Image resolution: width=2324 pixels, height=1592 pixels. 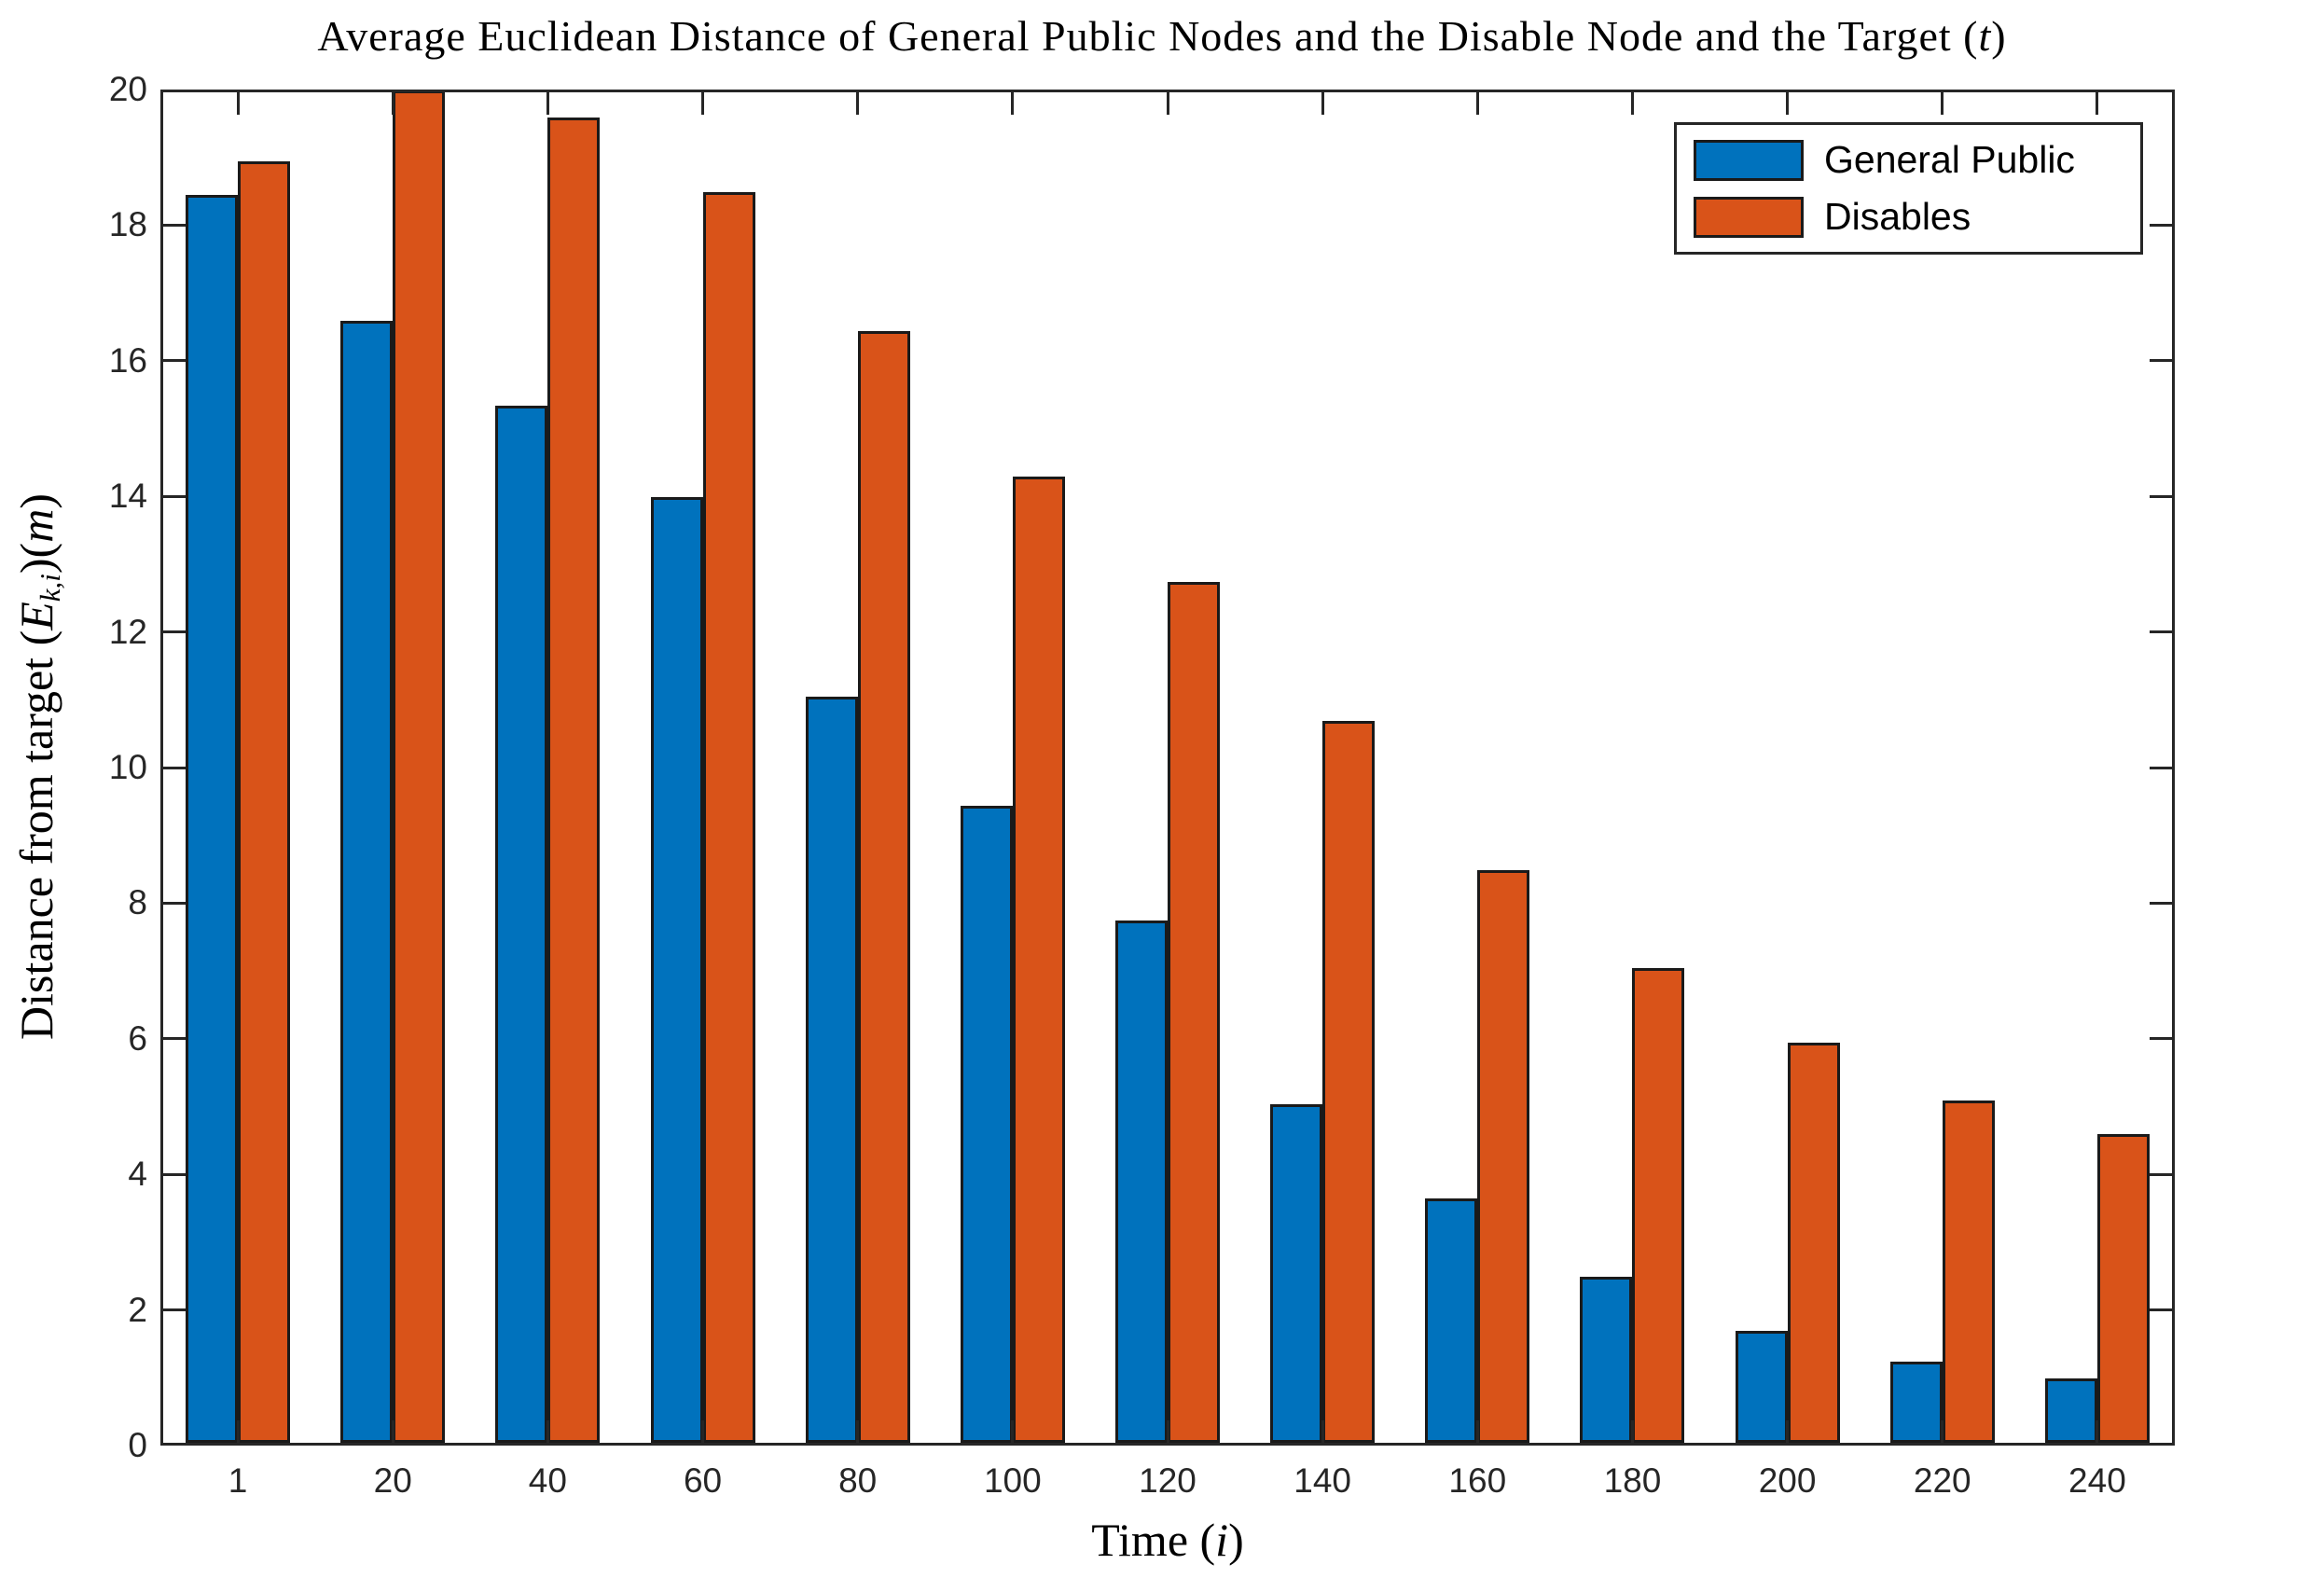 I want to click on y-axis-label-mid: )(, so click(x=36, y=558).